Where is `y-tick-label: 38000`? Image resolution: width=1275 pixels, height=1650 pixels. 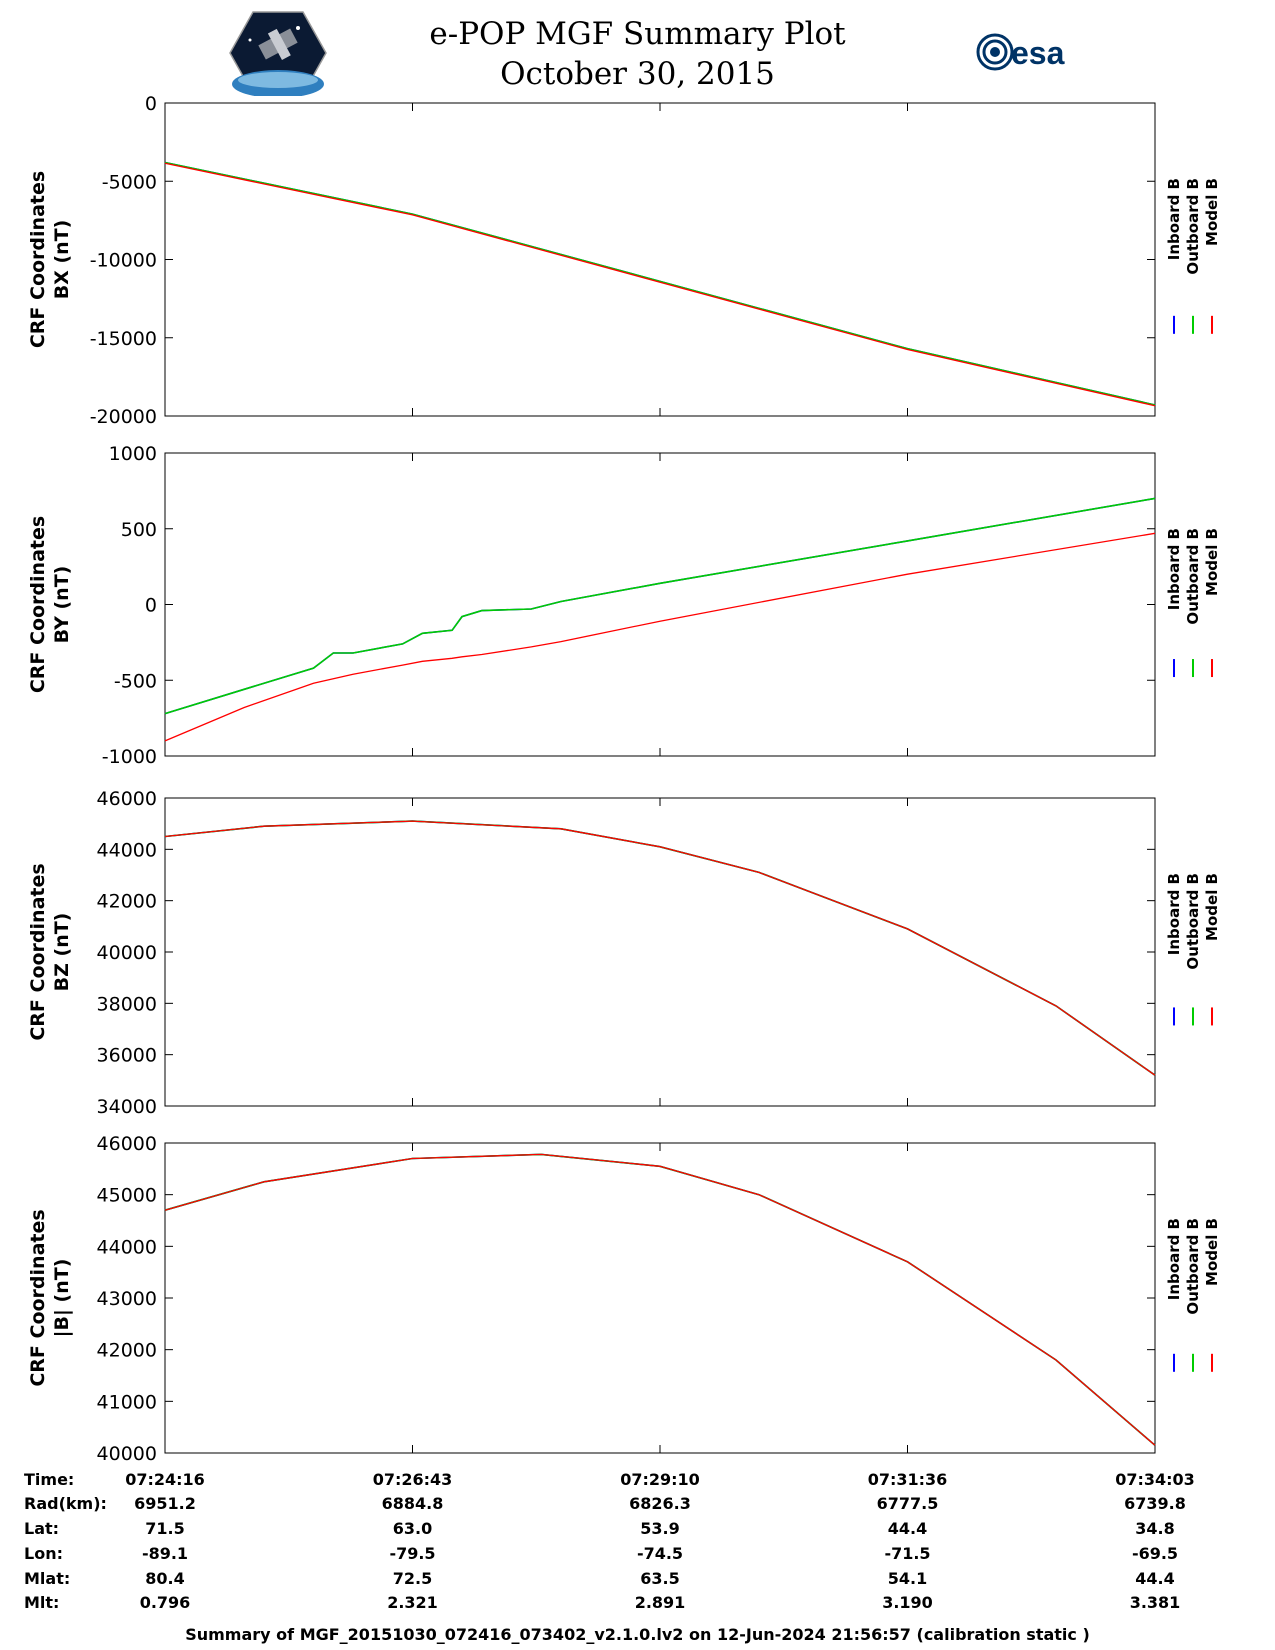 y-tick-label: 38000 is located at coordinates (127, 1004).